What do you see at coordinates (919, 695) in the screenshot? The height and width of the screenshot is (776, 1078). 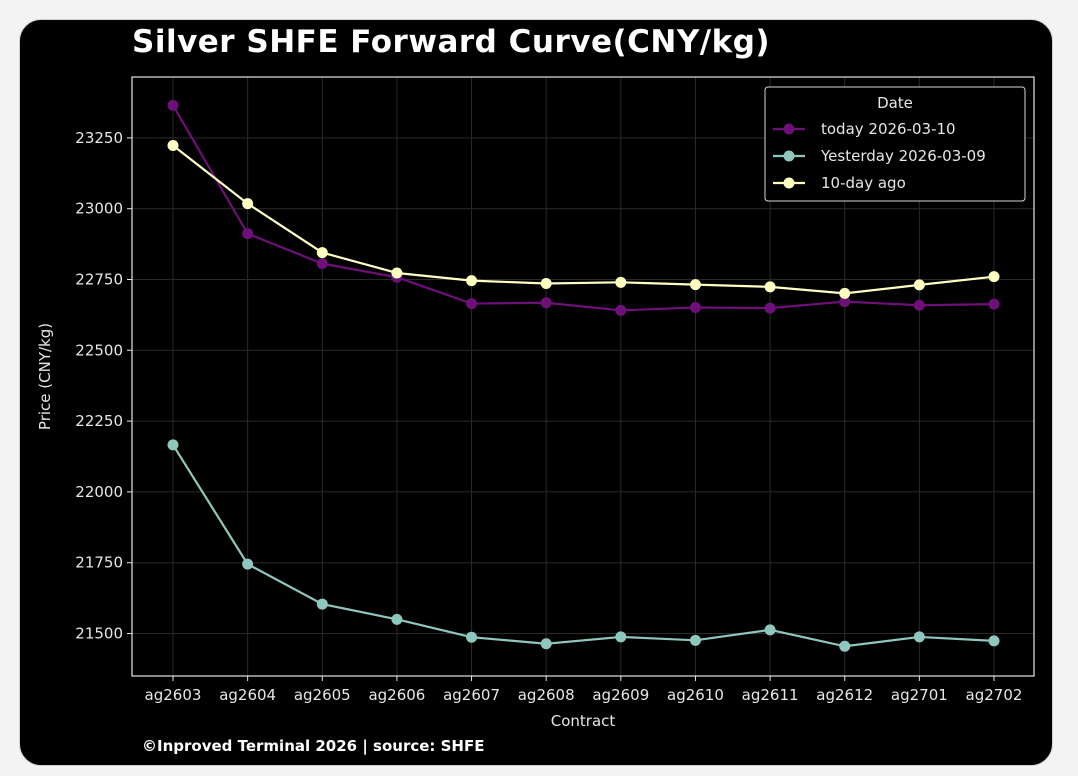 I see `x-tick-label: ag2701` at bounding box center [919, 695].